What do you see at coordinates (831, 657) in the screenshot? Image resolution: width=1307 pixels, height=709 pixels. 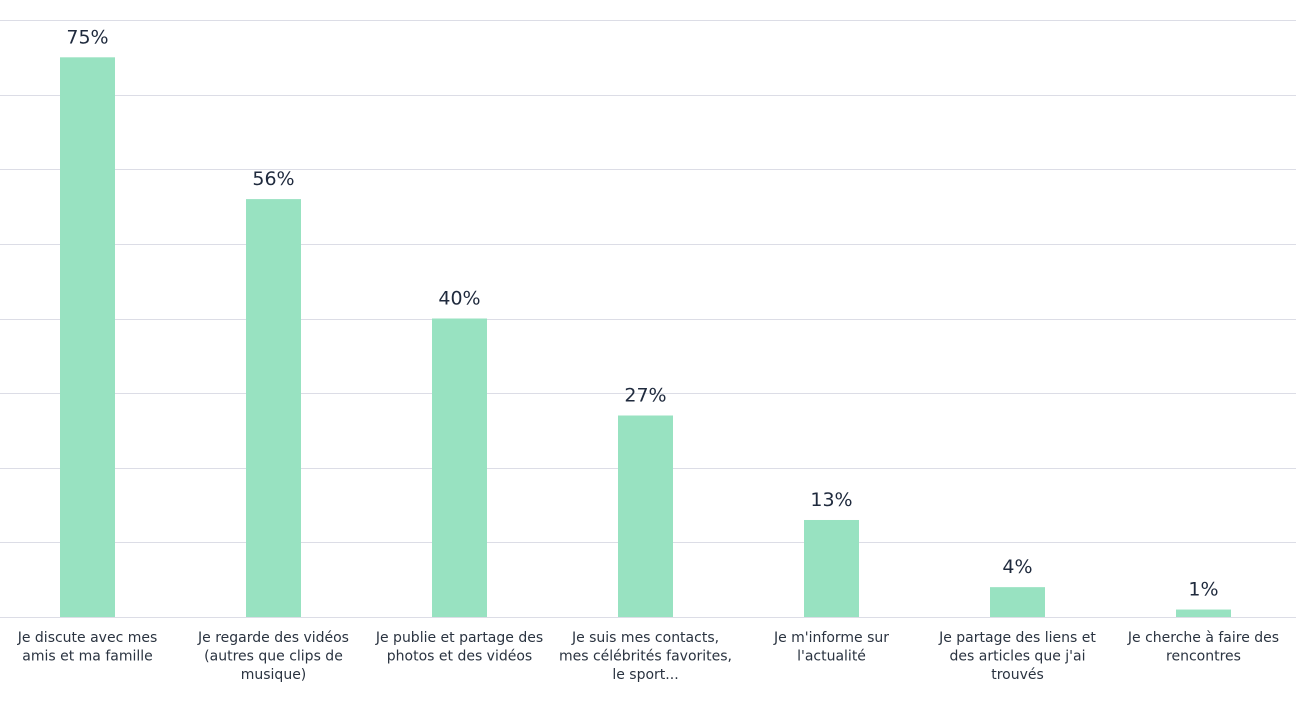 I see `x-tick-label-line: l'actualité` at bounding box center [831, 657].